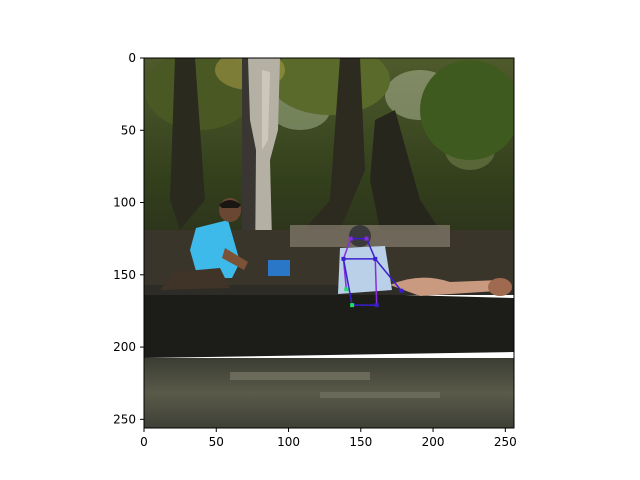  I want to click on x-tick-label: 200, so click(433, 442).